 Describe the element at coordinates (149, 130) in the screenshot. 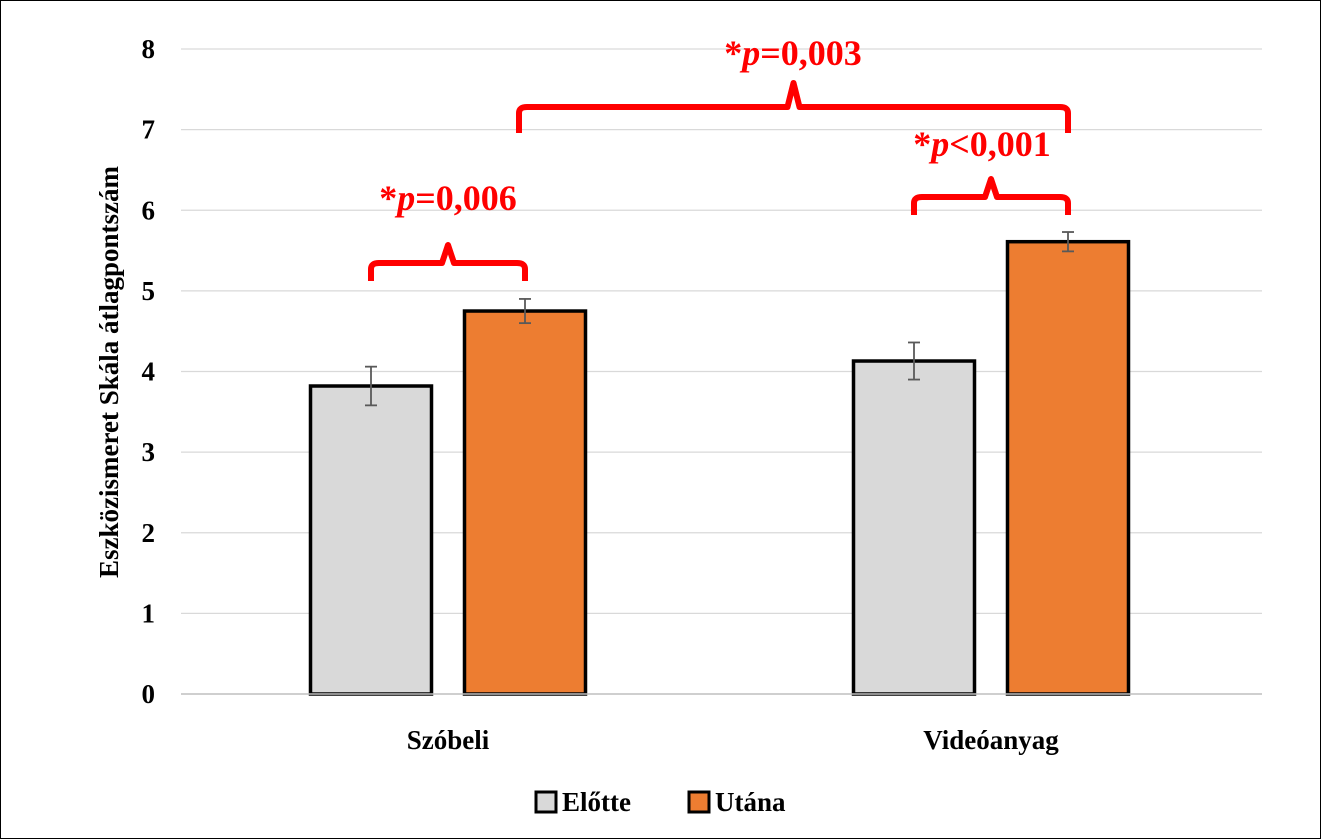

I see `y-tick-label: 7` at that location.